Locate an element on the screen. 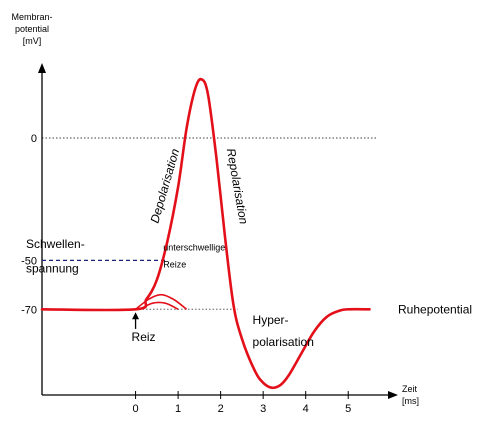 This screenshot has width=500, height=430. hyperpolarisation-label-line-1: Hyper- is located at coordinates (271, 320).